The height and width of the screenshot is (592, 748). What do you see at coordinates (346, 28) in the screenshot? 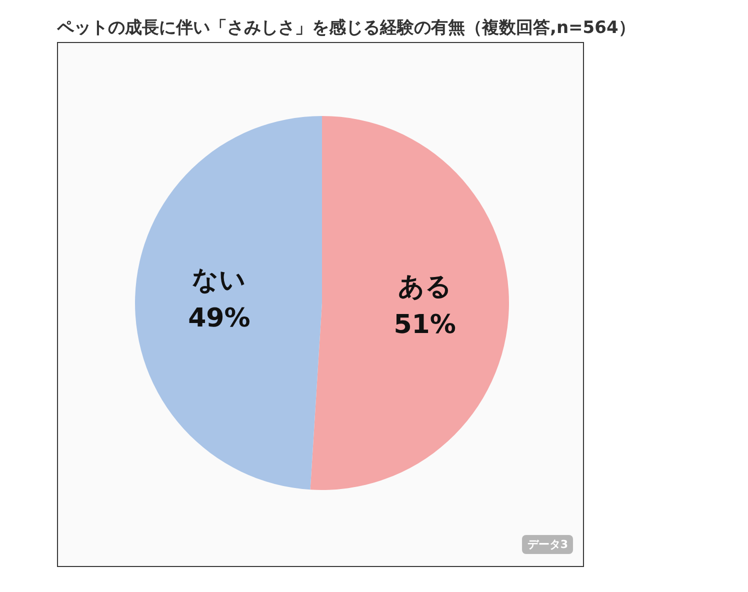
I see `chart-title: ペットの成長に伴い「さみしさ」を感じる経験の有無（複数回答,n=564）` at bounding box center [346, 28].